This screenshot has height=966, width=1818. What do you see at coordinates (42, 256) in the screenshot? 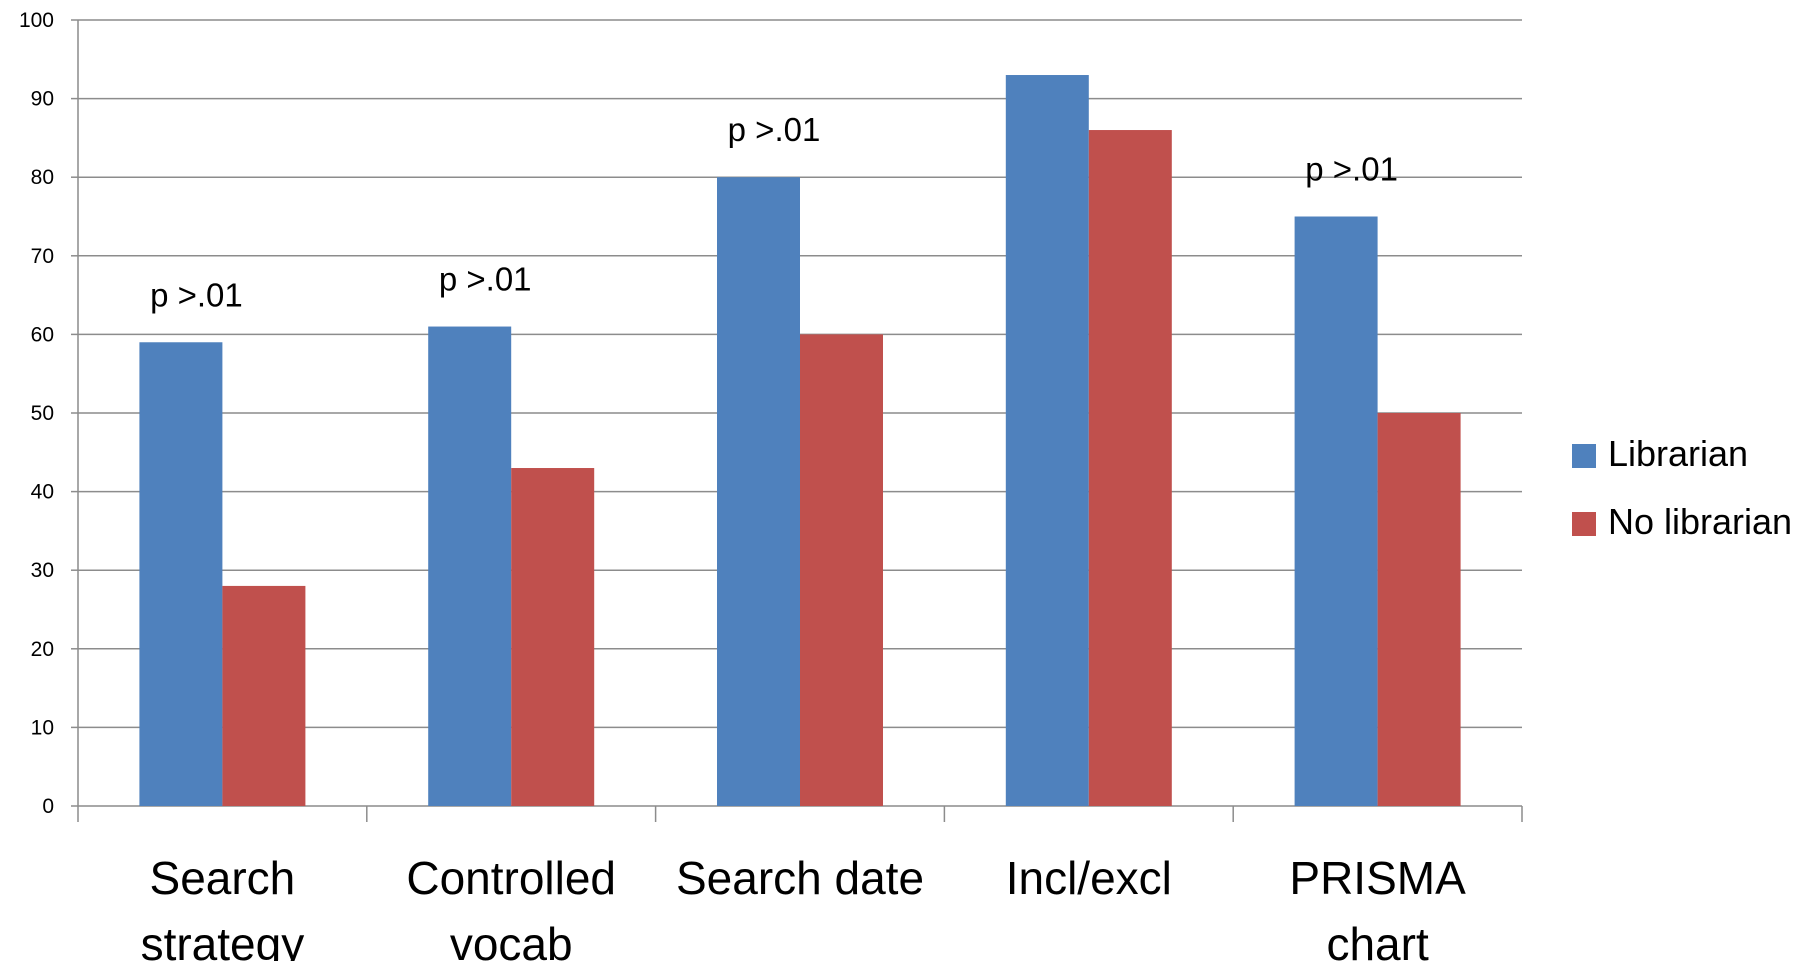
I see `y-tick-label: 70` at bounding box center [42, 256].